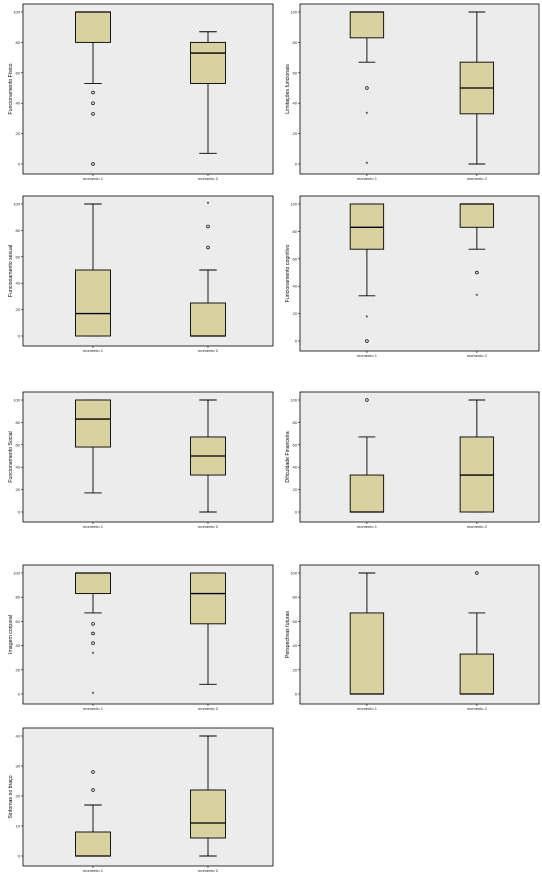  Describe the element at coordinates (11, 88) in the screenshot. I see `y-axis-label: Funcionamento Físico` at that location.